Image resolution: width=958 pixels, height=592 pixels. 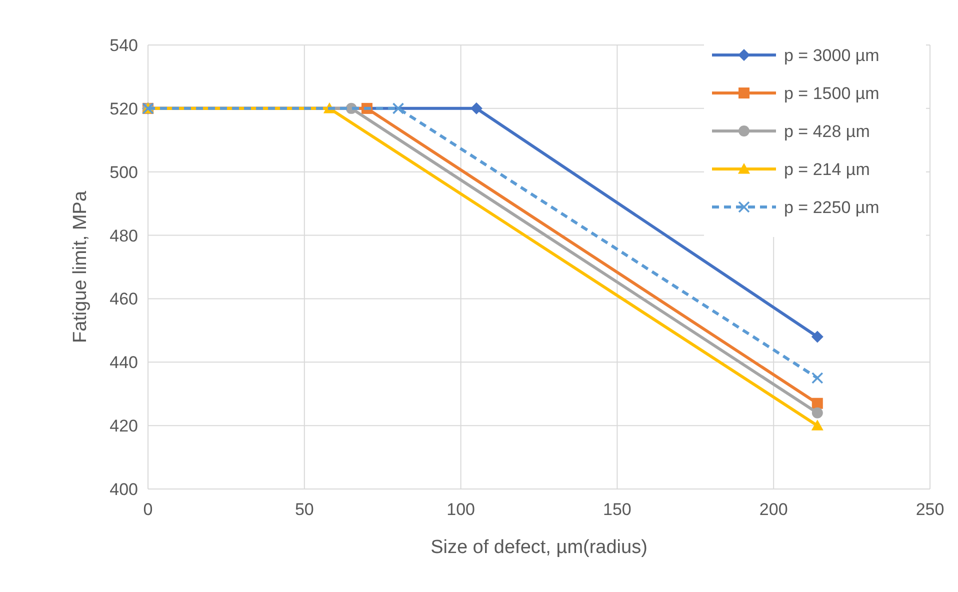 I want to click on x-tick-label: 150, so click(x=617, y=509).